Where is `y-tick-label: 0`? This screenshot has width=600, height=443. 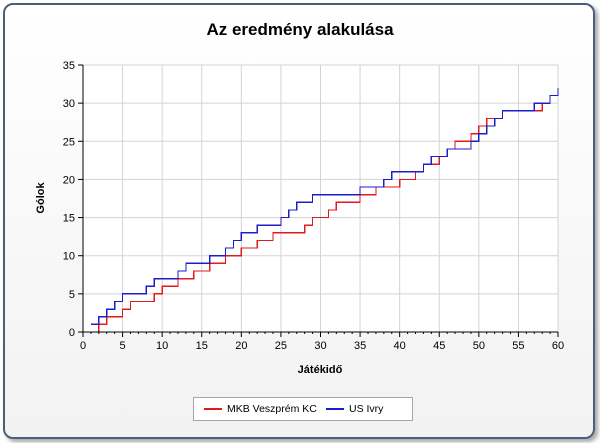 y-tick-label: 0 is located at coordinates (72, 333).